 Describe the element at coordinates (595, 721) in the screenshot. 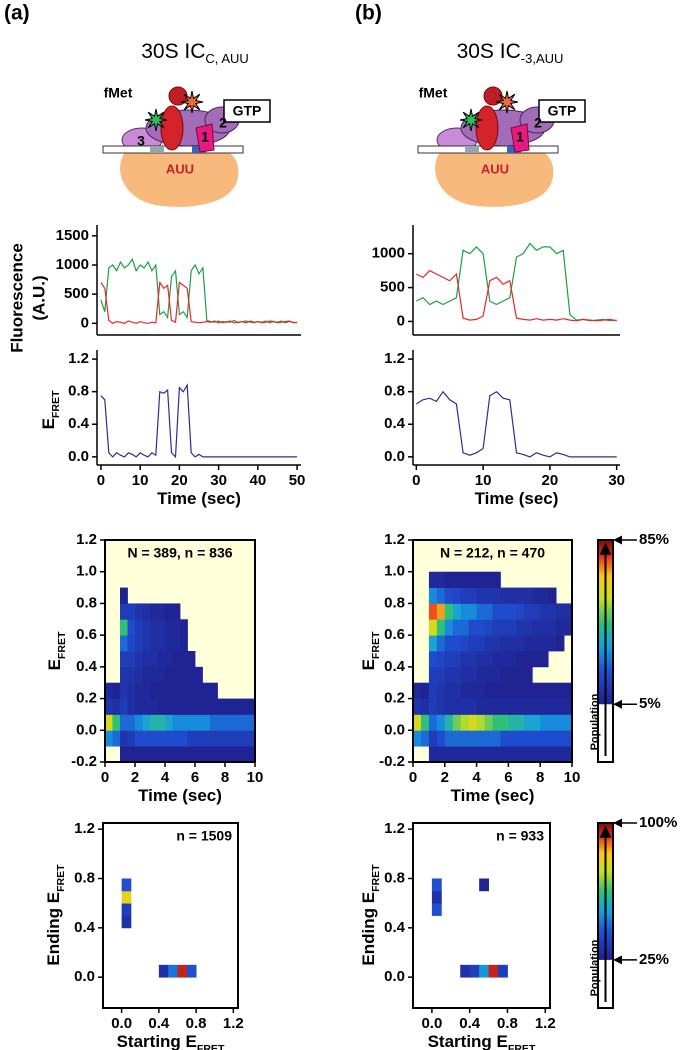

I see `colorbar-label: Population` at that location.